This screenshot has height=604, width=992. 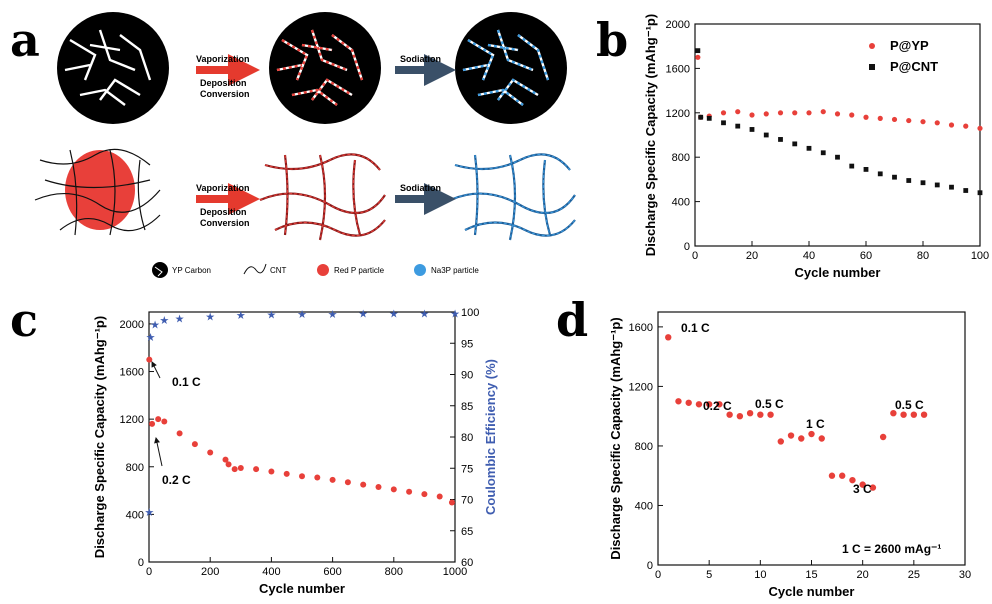 I want to click on red-p-circle, so click(x=325, y=68).